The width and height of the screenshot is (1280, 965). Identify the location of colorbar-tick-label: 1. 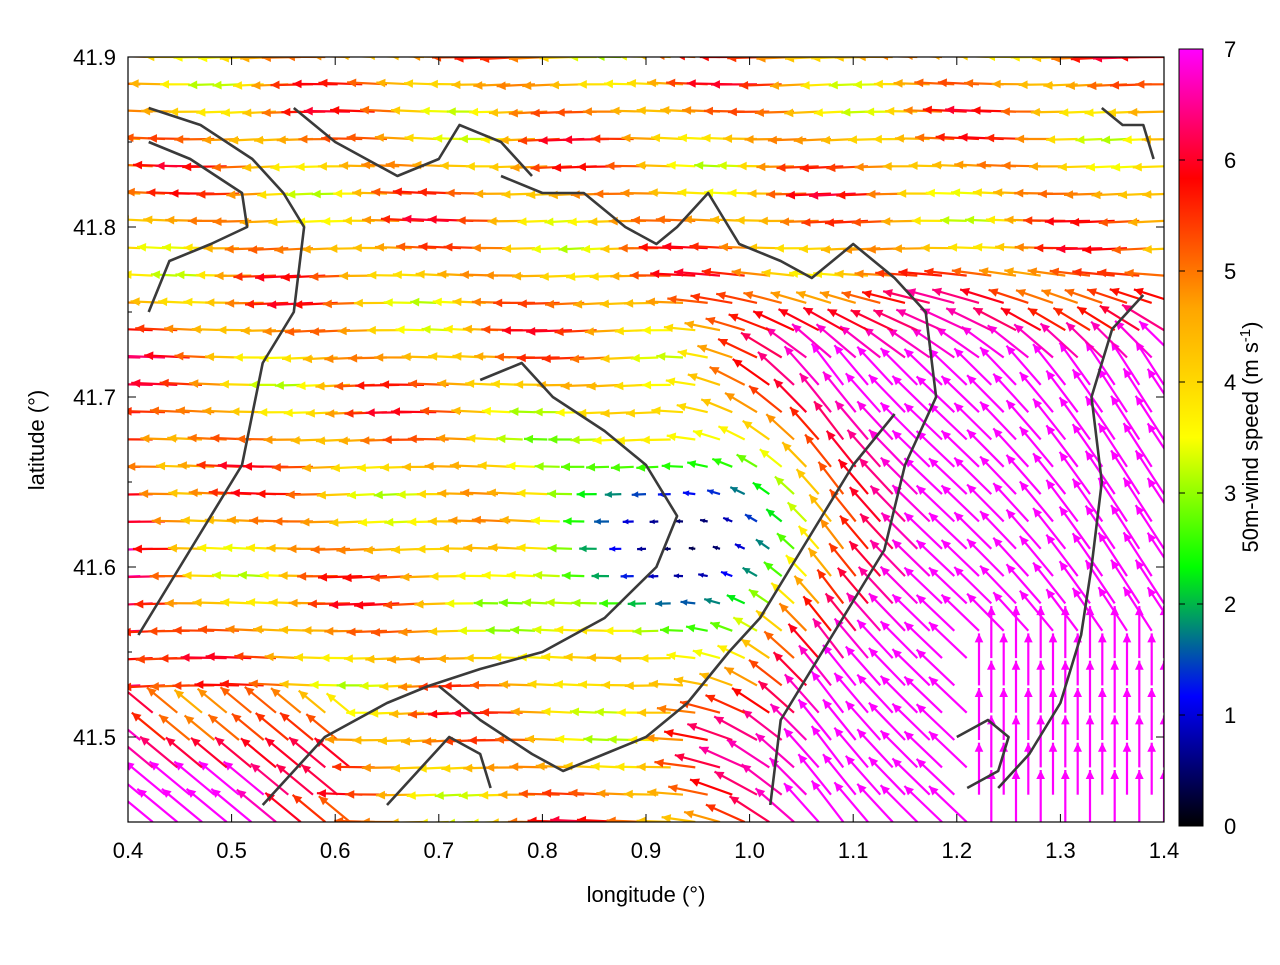
(1230, 715).